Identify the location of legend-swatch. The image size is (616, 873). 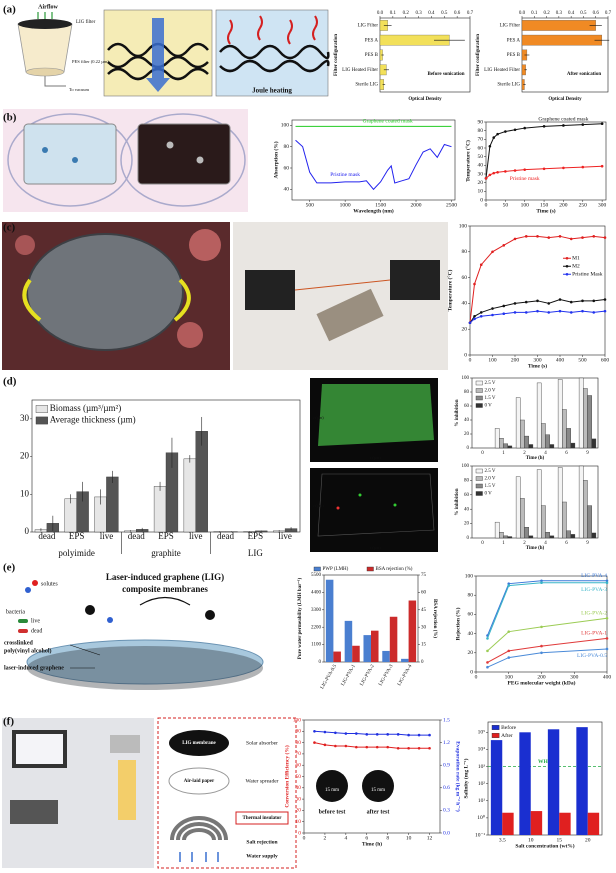
(479, 398).